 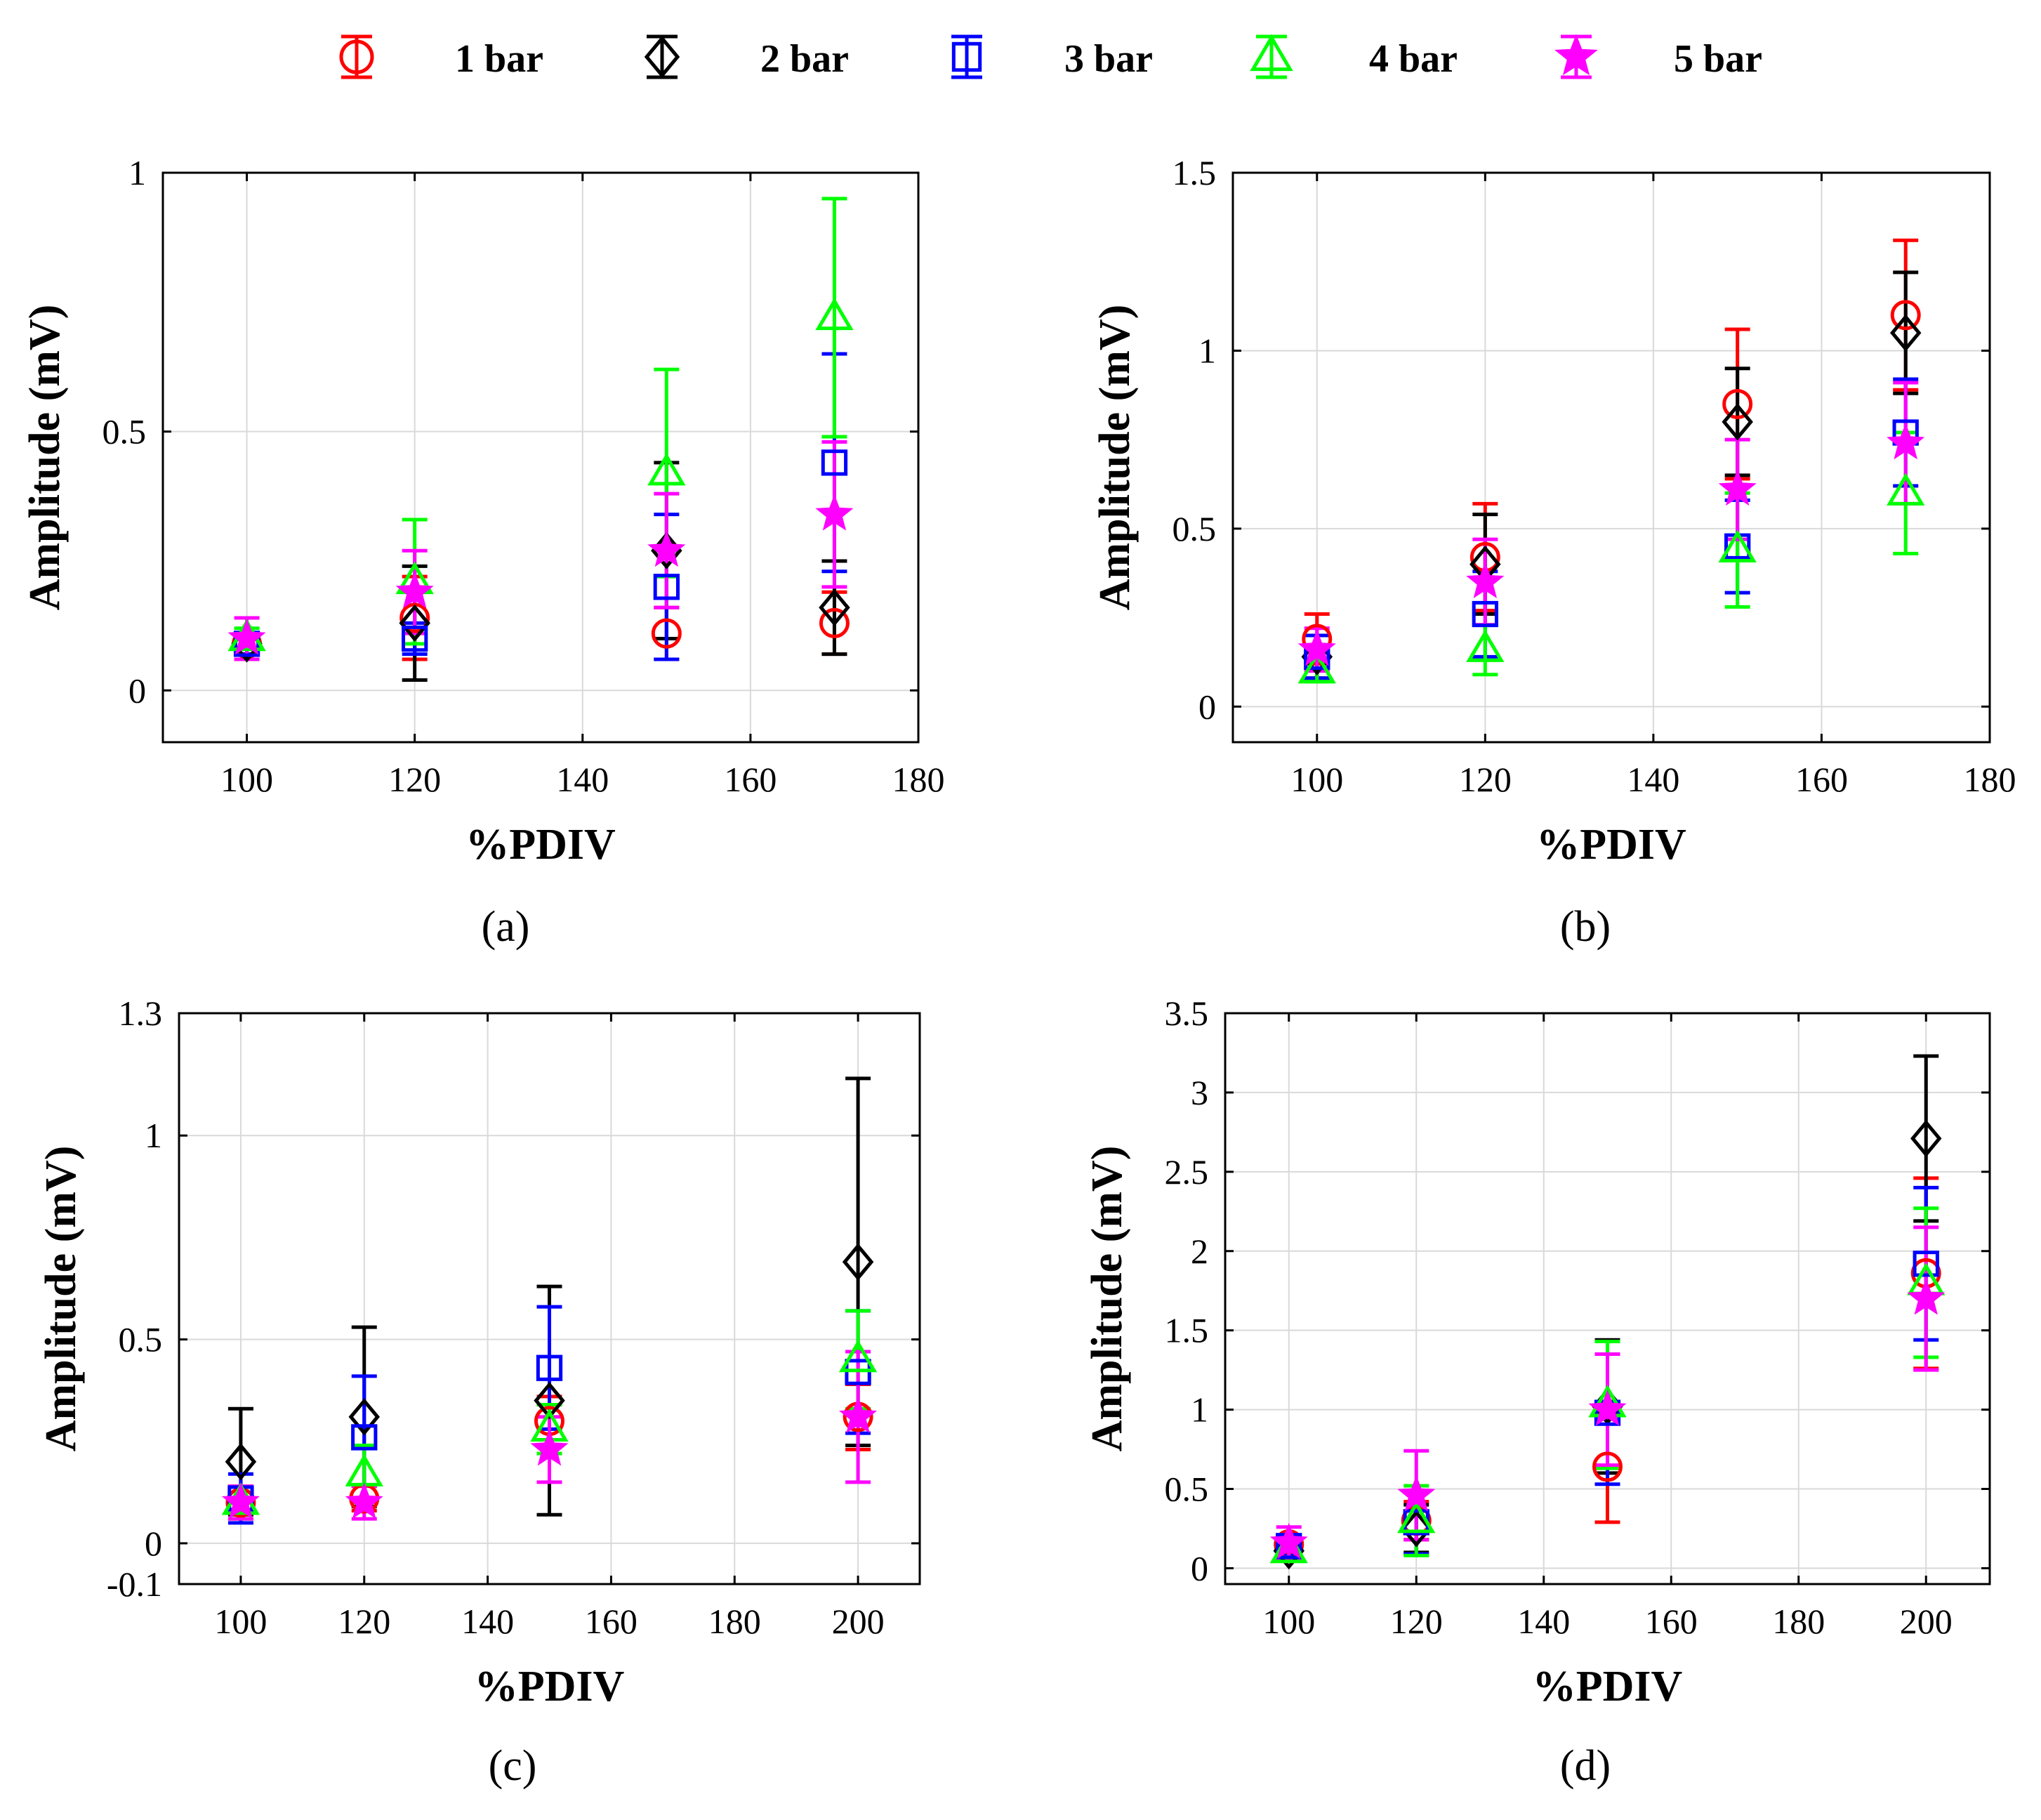 What do you see at coordinates (1108, 59) in the screenshot?
I see `legend-label-3-bar: 3 bar` at bounding box center [1108, 59].